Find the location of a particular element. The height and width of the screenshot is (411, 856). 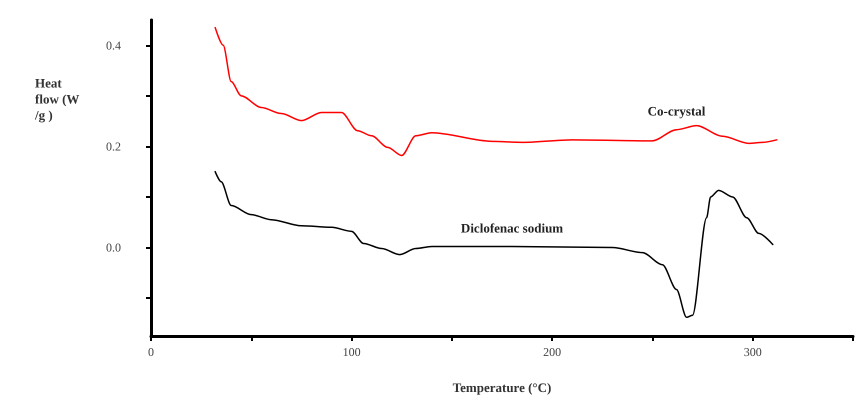

y-tick-label: 0.2 is located at coordinates (113, 146).